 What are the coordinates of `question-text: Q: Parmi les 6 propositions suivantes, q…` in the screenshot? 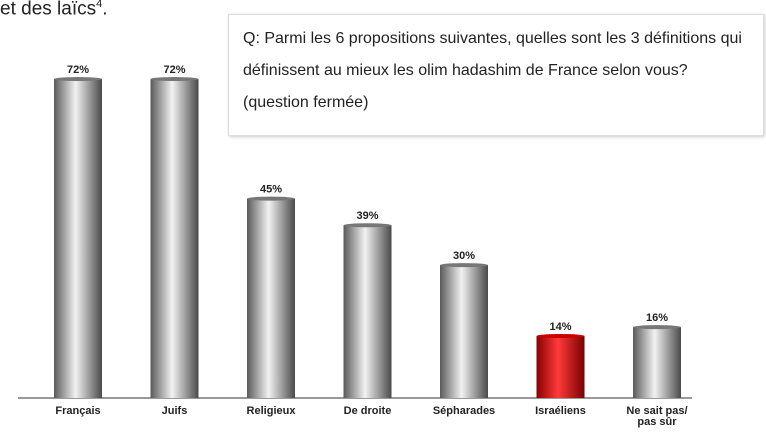 It's located at (492, 70).